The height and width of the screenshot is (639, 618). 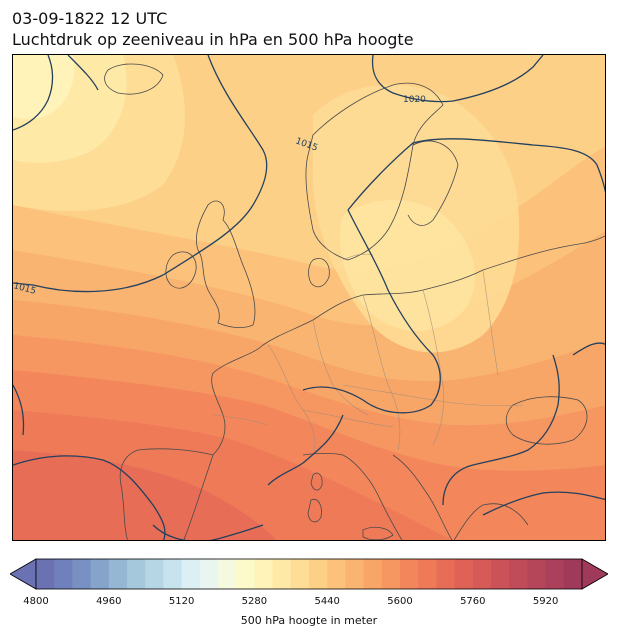 I want to click on colorbar-max-arrow, so click(x=594, y=574).